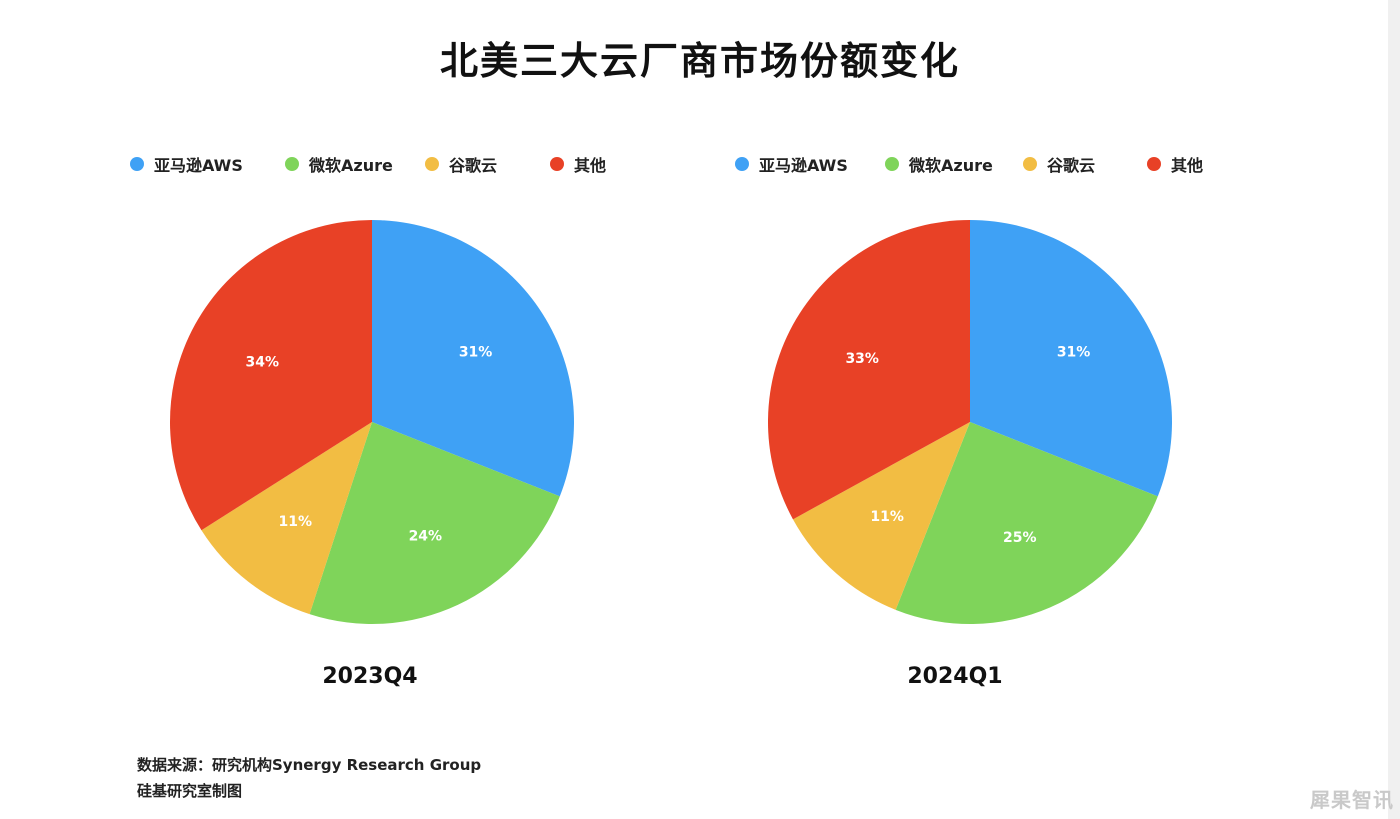 The width and height of the screenshot is (1400, 819). I want to click on pie-chart-2023q4: 31% 24% 11% 34%, so click(372, 422).